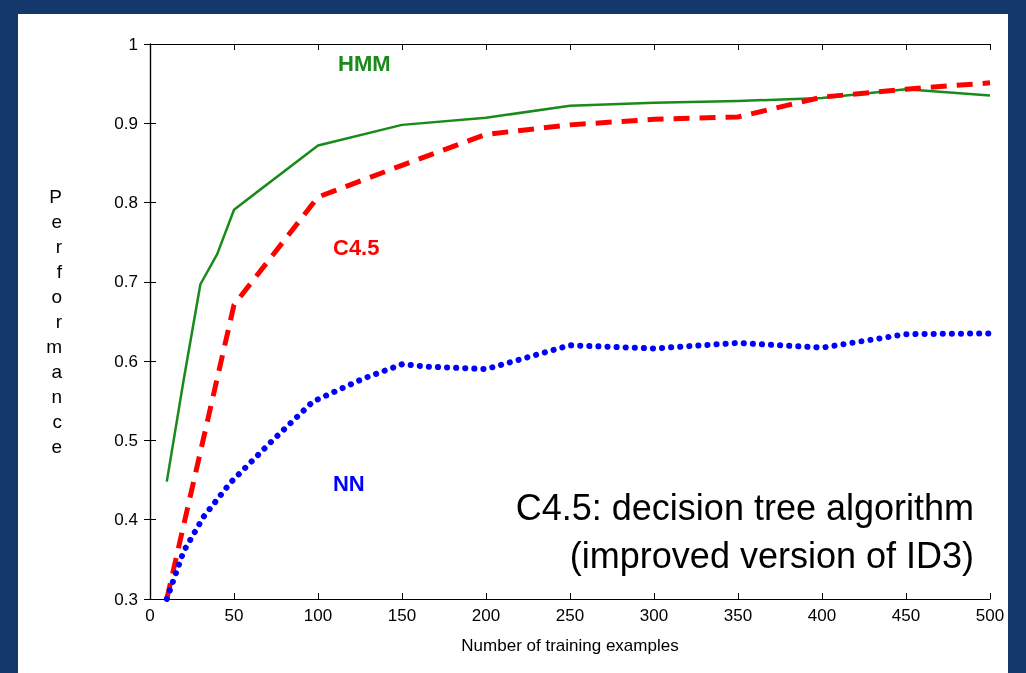  I want to click on y-tick-label: 0.9, so click(126, 123).